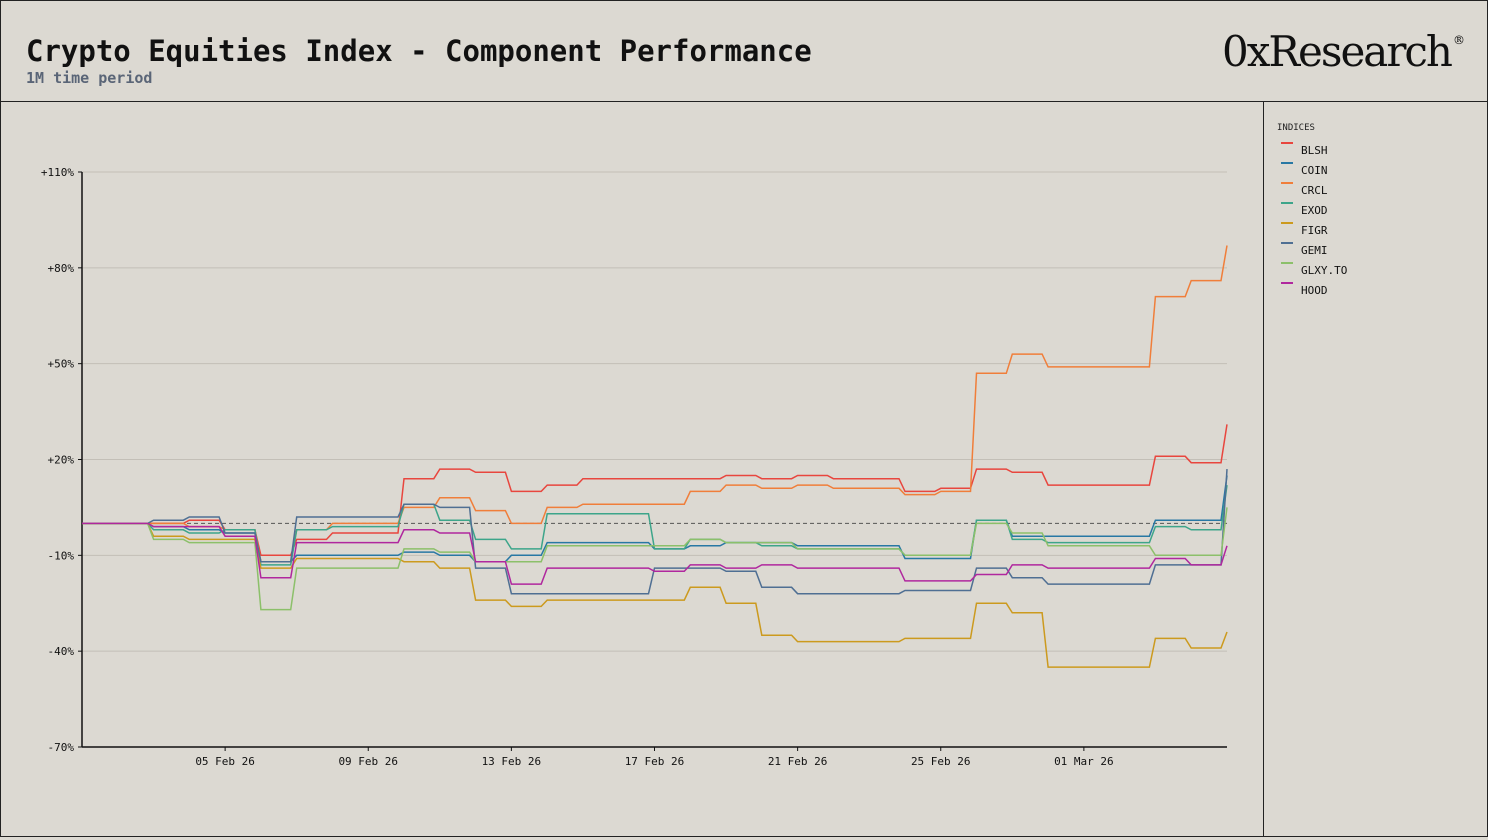 The width and height of the screenshot is (1488, 840). What do you see at coordinates (655, 553) in the screenshot?
I see `series-line-hood` at bounding box center [655, 553].